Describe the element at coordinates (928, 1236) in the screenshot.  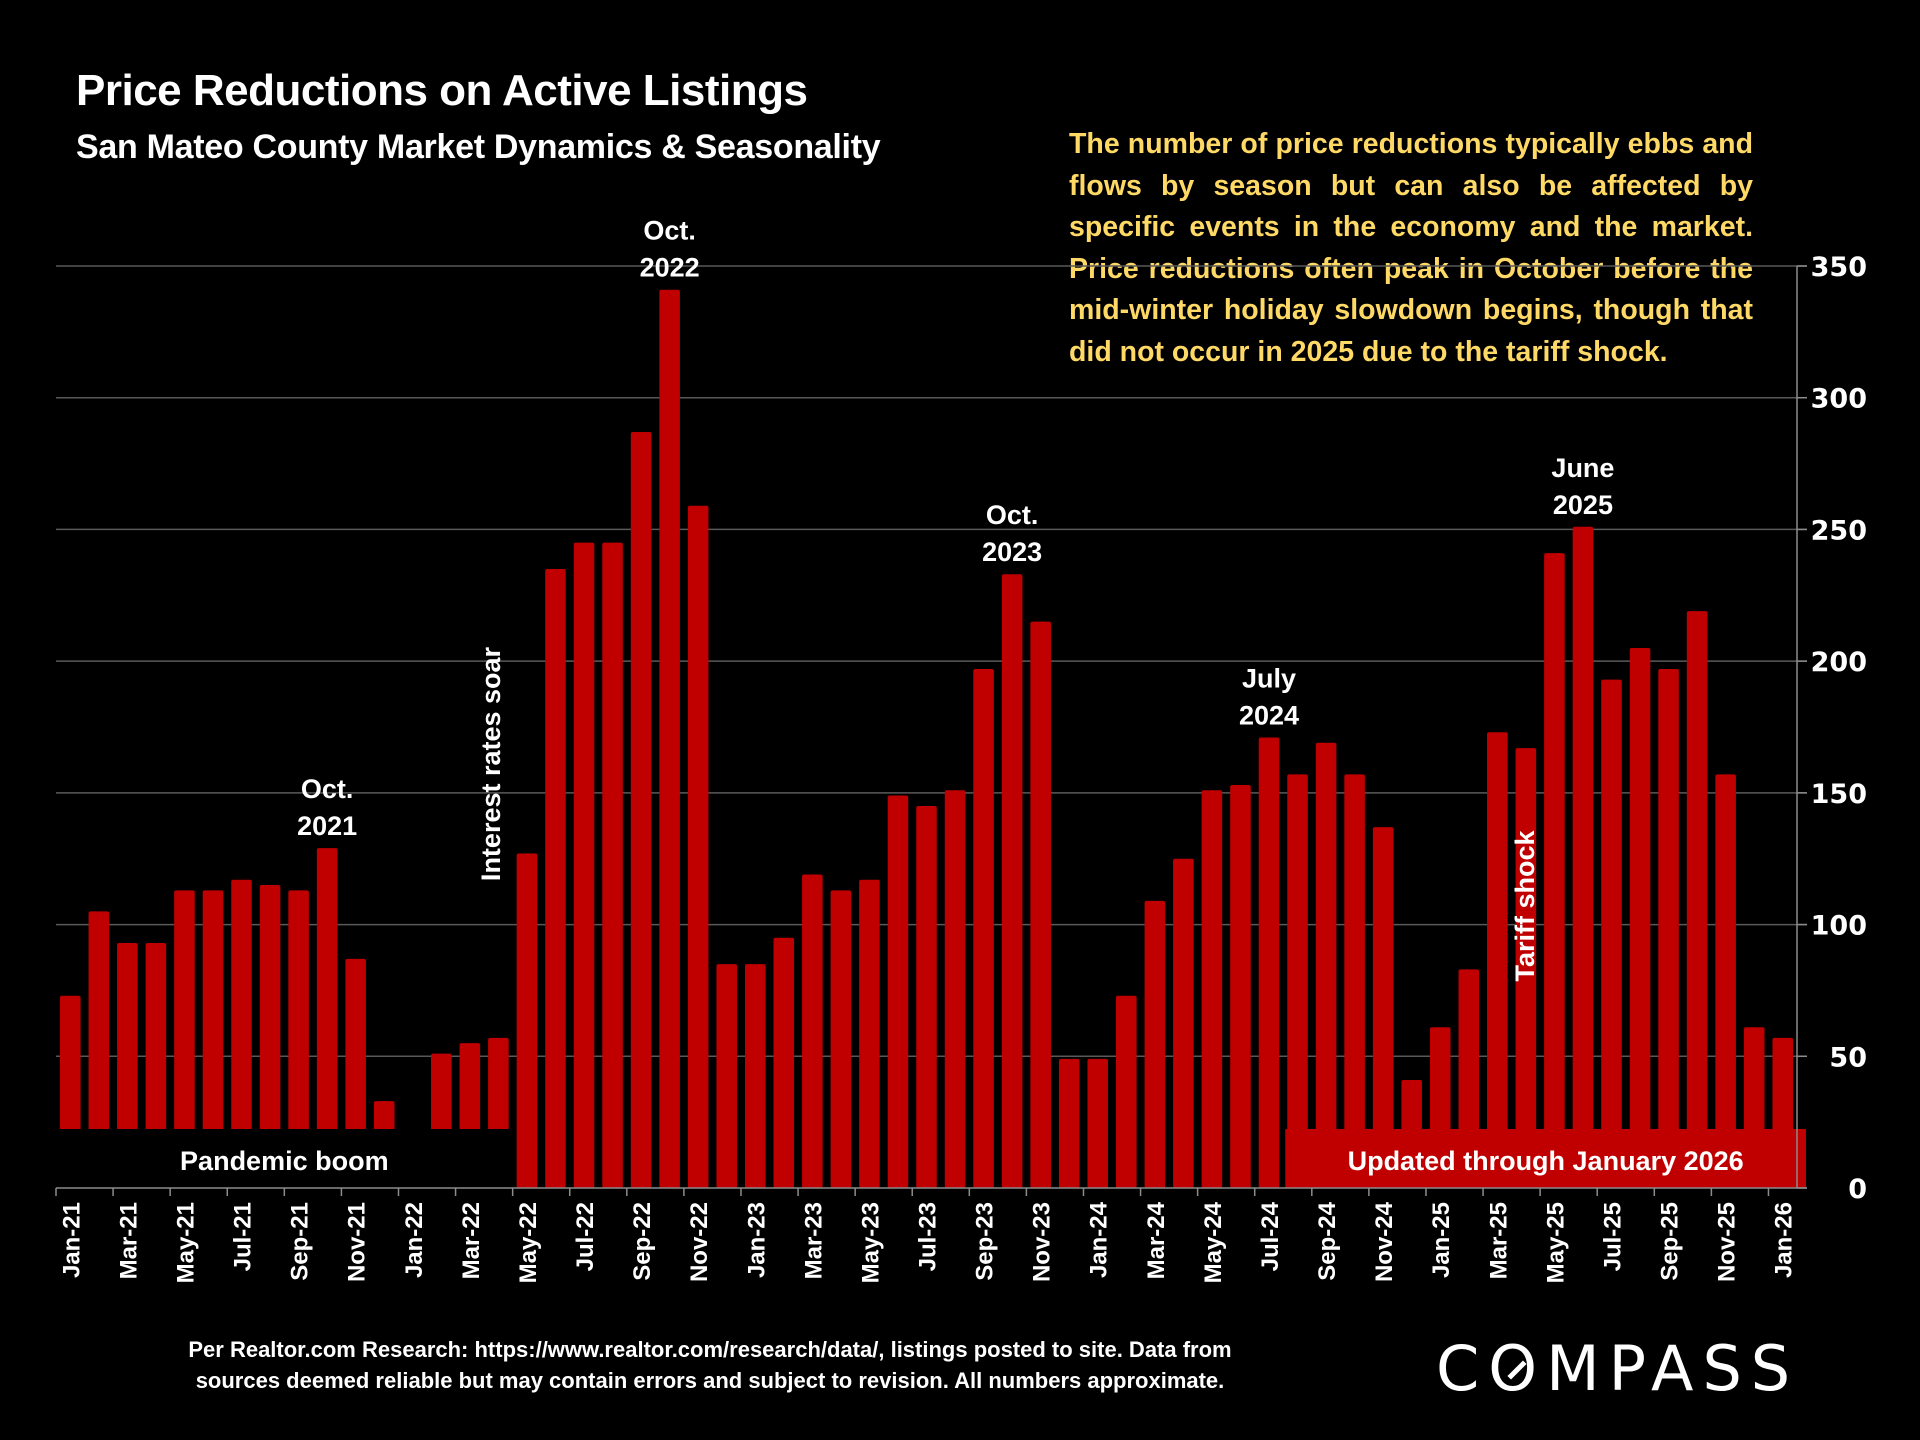
I see `x-tick-label: Jul-23` at that location.